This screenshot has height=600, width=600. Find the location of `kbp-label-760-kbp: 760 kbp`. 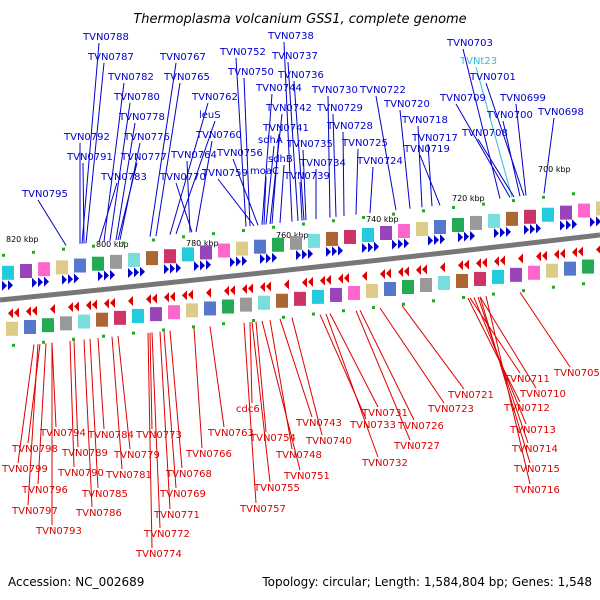

kbp-label-760-kbp: 760 kbp is located at coordinates (292, 235).